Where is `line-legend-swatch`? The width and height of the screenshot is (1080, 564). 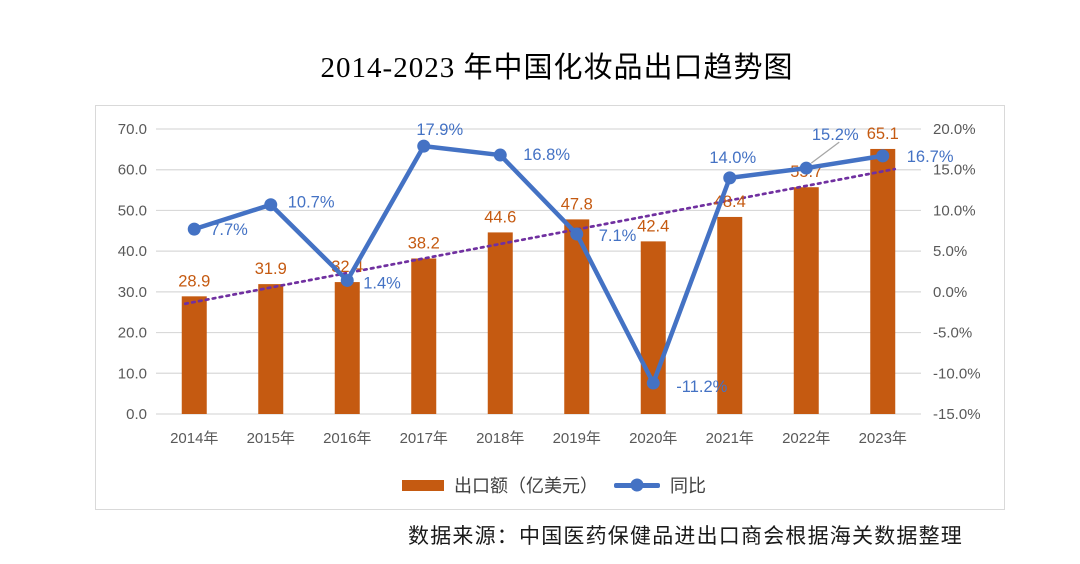 line-legend-swatch is located at coordinates (637, 485).